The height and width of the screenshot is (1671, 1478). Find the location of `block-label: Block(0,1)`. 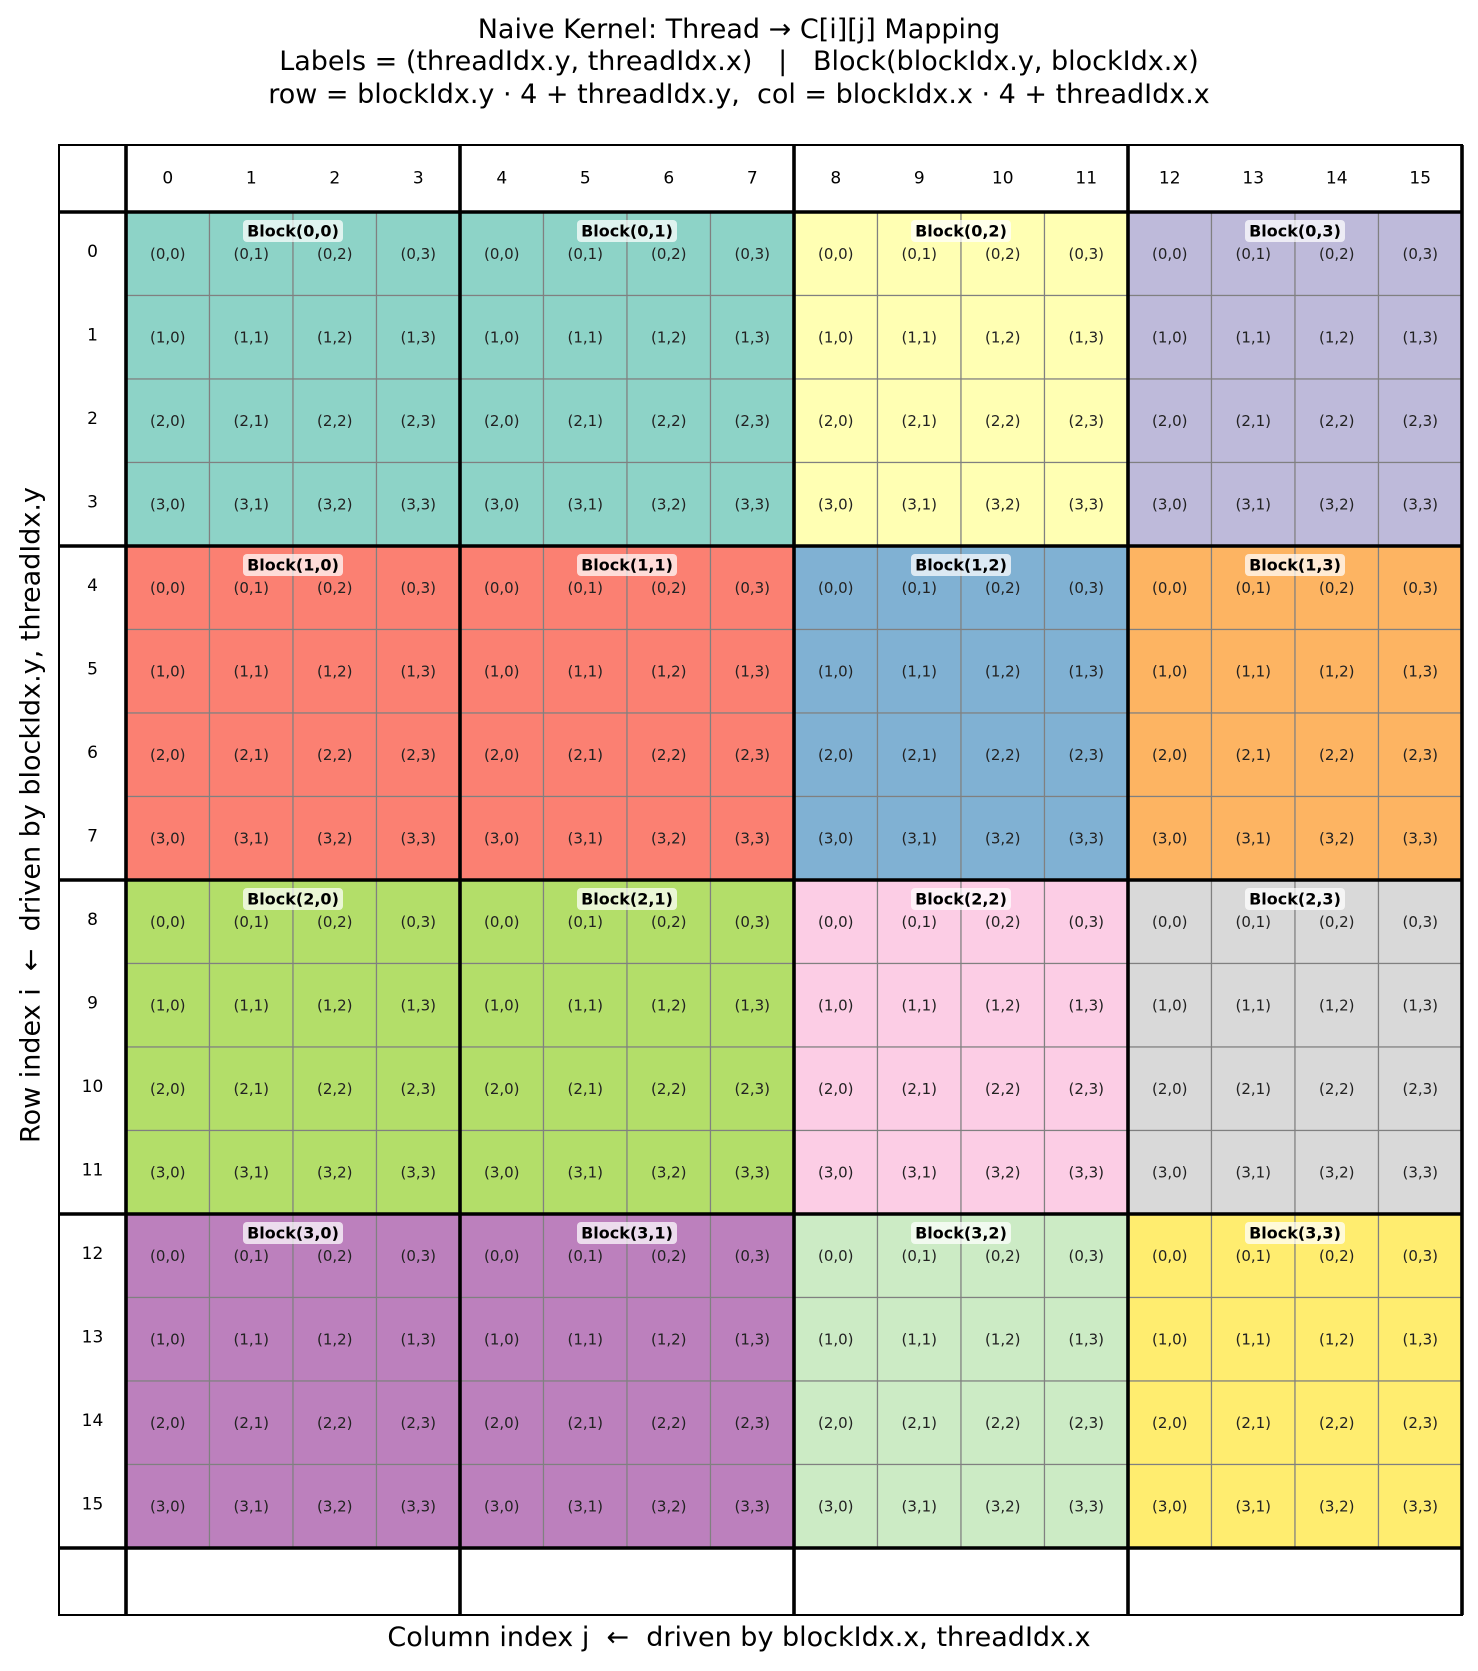

block-label: Block(0,1) is located at coordinates (627, 231).